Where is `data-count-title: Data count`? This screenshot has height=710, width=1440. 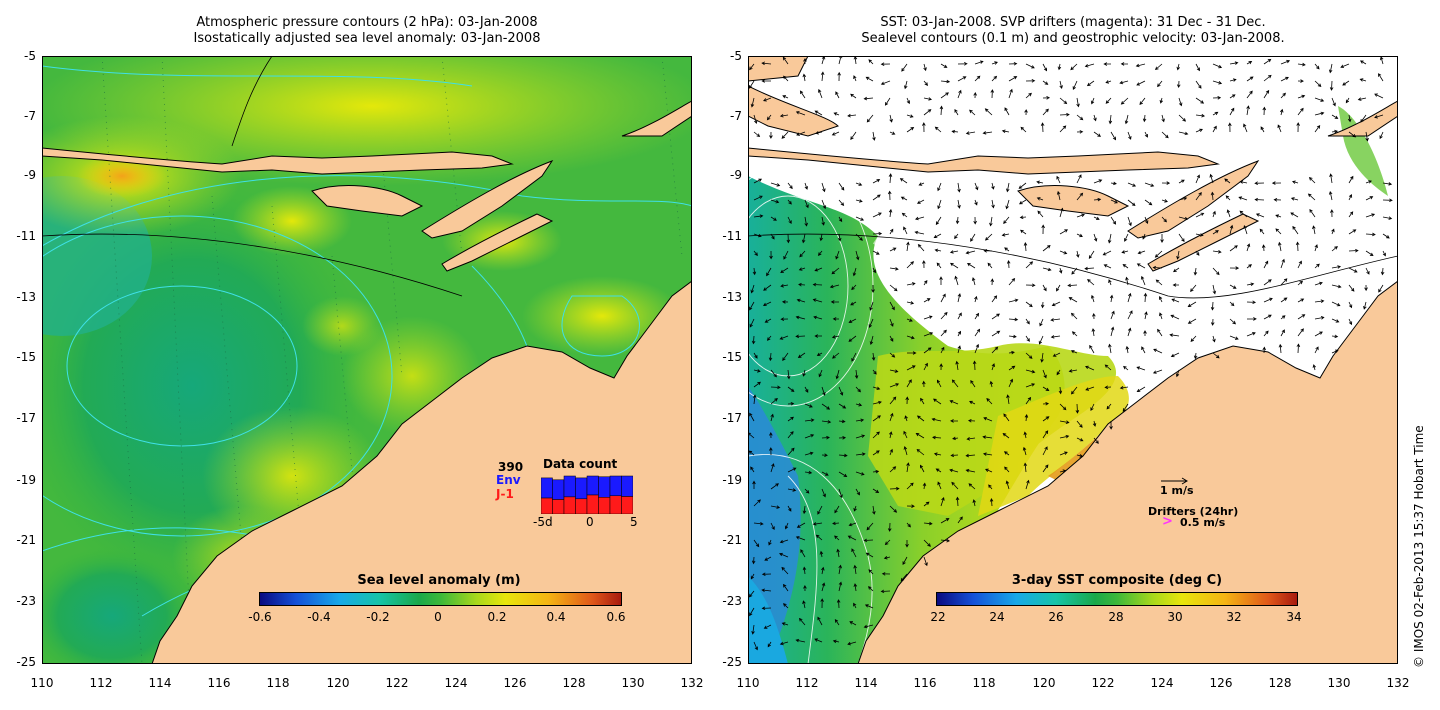
data-count-title: Data count is located at coordinates (580, 464).